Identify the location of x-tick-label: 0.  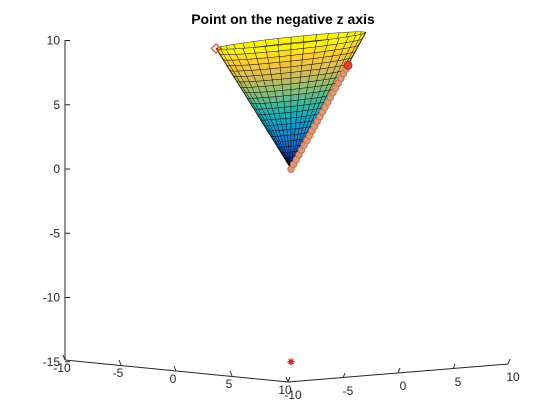
(173, 379).